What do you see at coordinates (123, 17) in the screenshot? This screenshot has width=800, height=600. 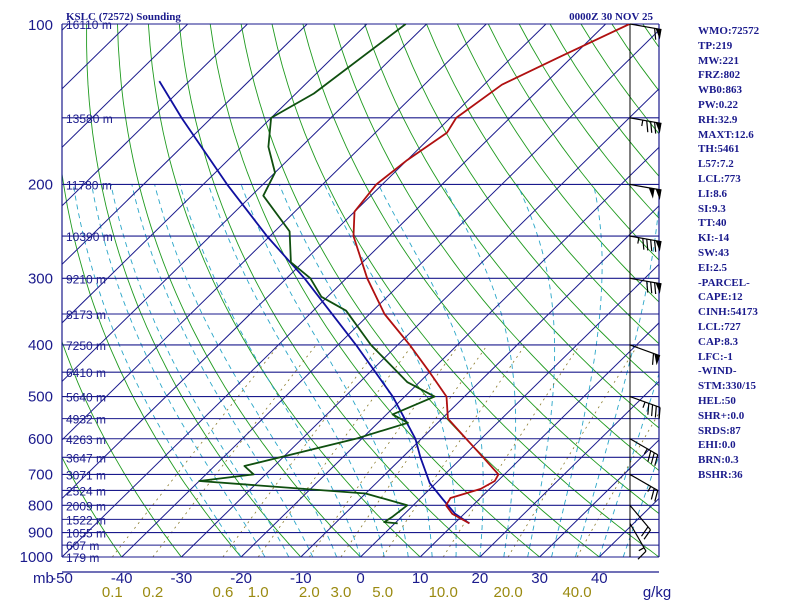 I see `station-title: KSLC (72572) Sounding` at bounding box center [123, 17].